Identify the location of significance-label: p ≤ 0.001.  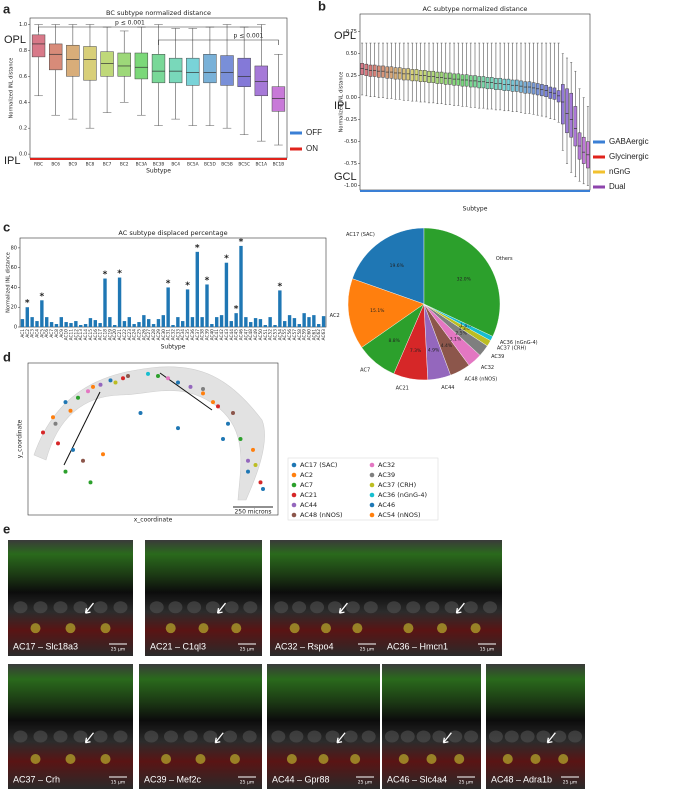
(130, 23).